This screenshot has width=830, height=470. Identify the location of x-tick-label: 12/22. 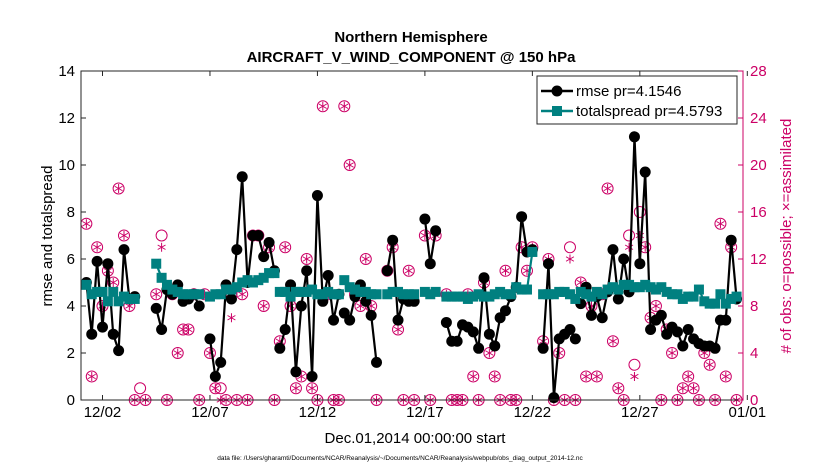
(533, 412).